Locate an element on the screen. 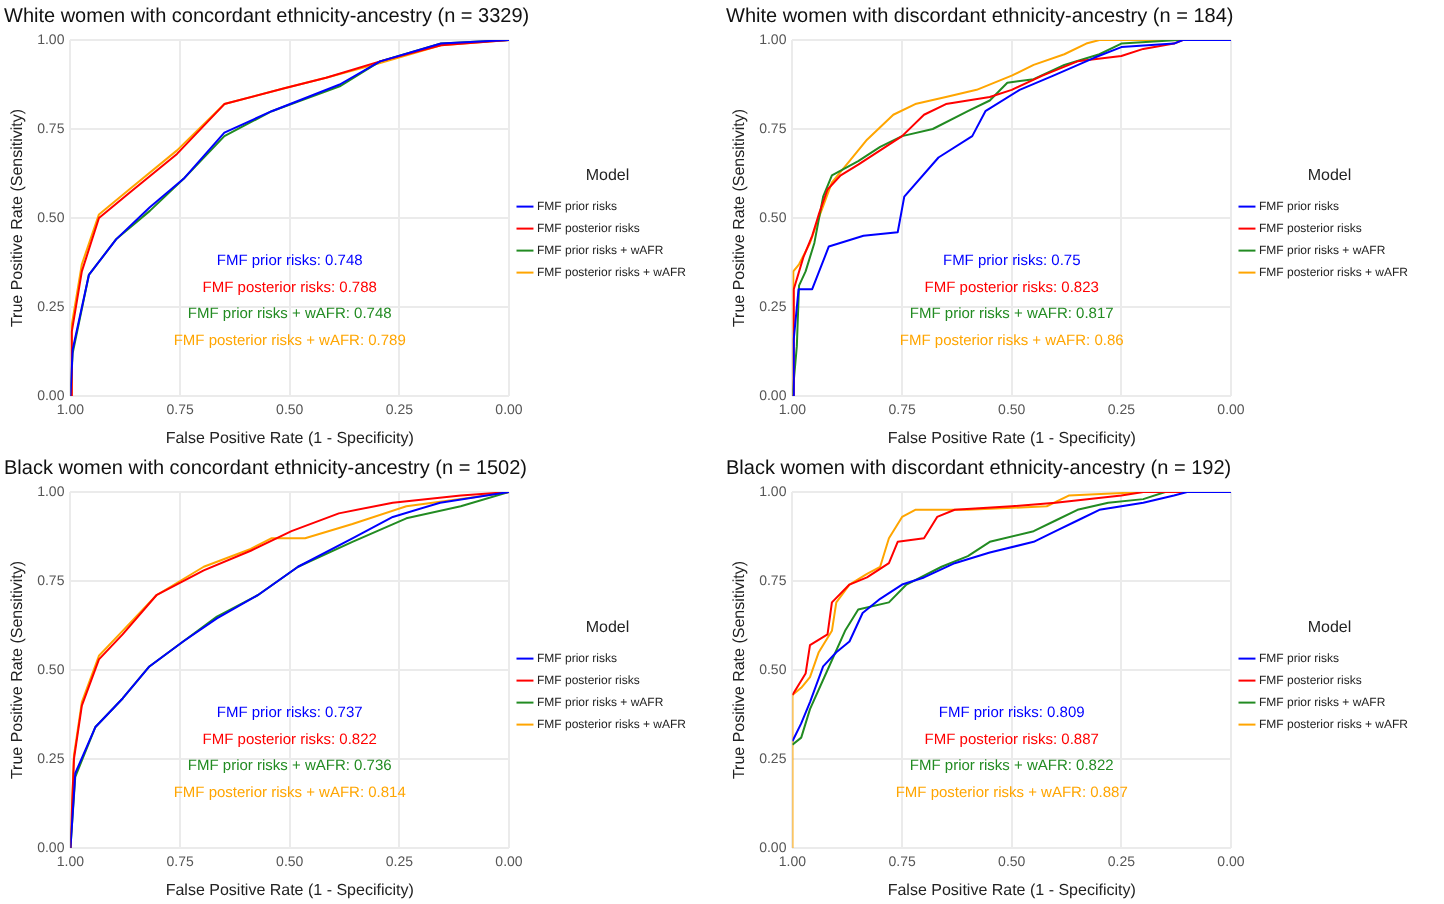 Image resolution: width=1444 pixels, height=904 pixels. chart-title: Black women with concordant ethnicity-ancestry (n = 1502) is located at coordinates (266, 468).